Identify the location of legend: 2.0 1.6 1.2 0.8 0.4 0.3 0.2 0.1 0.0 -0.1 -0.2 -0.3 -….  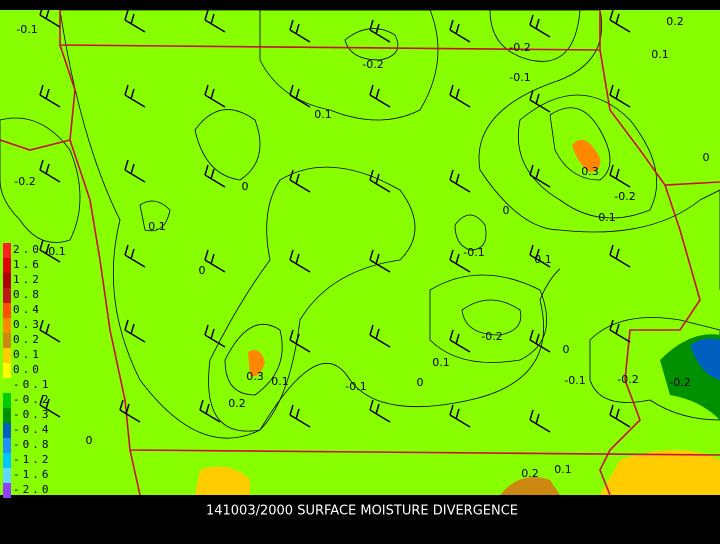
(27, 370).